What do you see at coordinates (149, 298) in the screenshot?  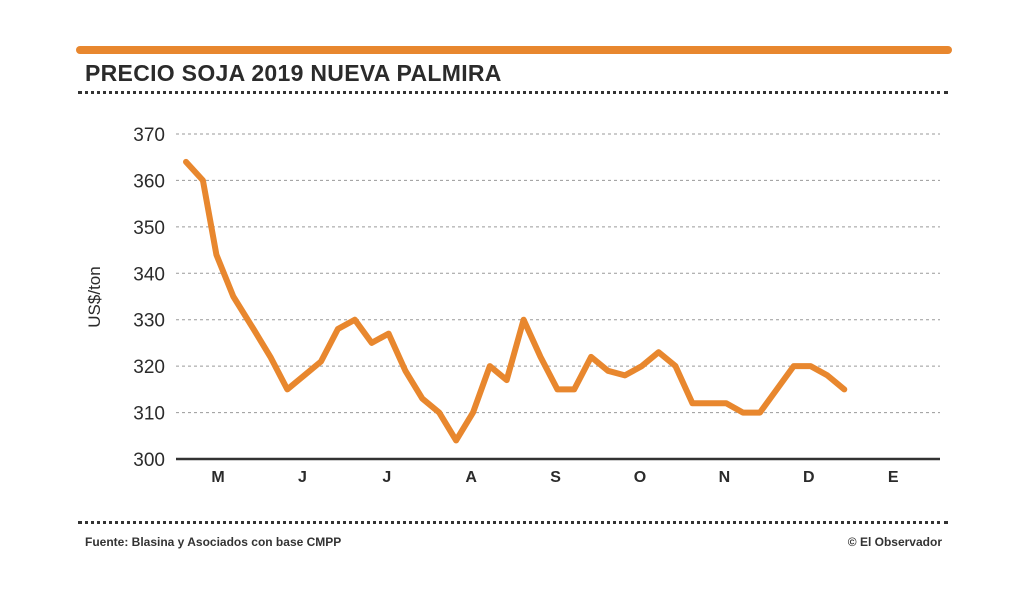 I see `y-tick-labels: 300 310 320 330 340 350 360 370` at bounding box center [149, 298].